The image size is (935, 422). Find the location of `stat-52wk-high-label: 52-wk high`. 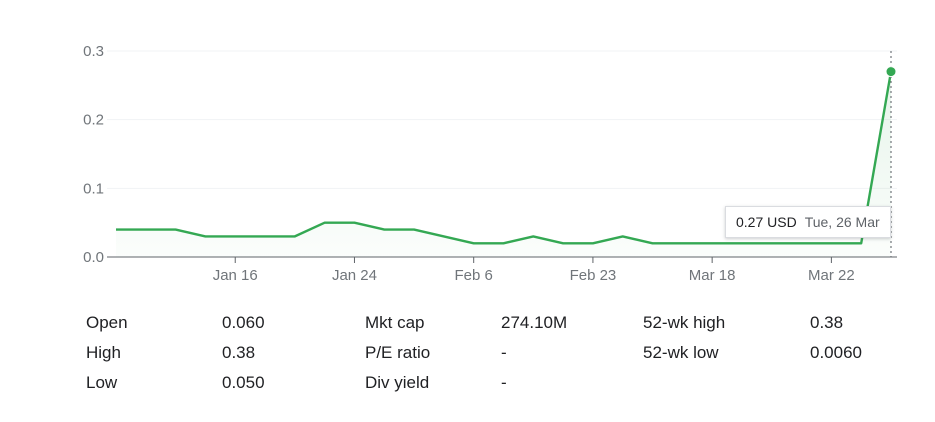

stat-52wk-high-label: 52-wk high is located at coordinates (684, 322).